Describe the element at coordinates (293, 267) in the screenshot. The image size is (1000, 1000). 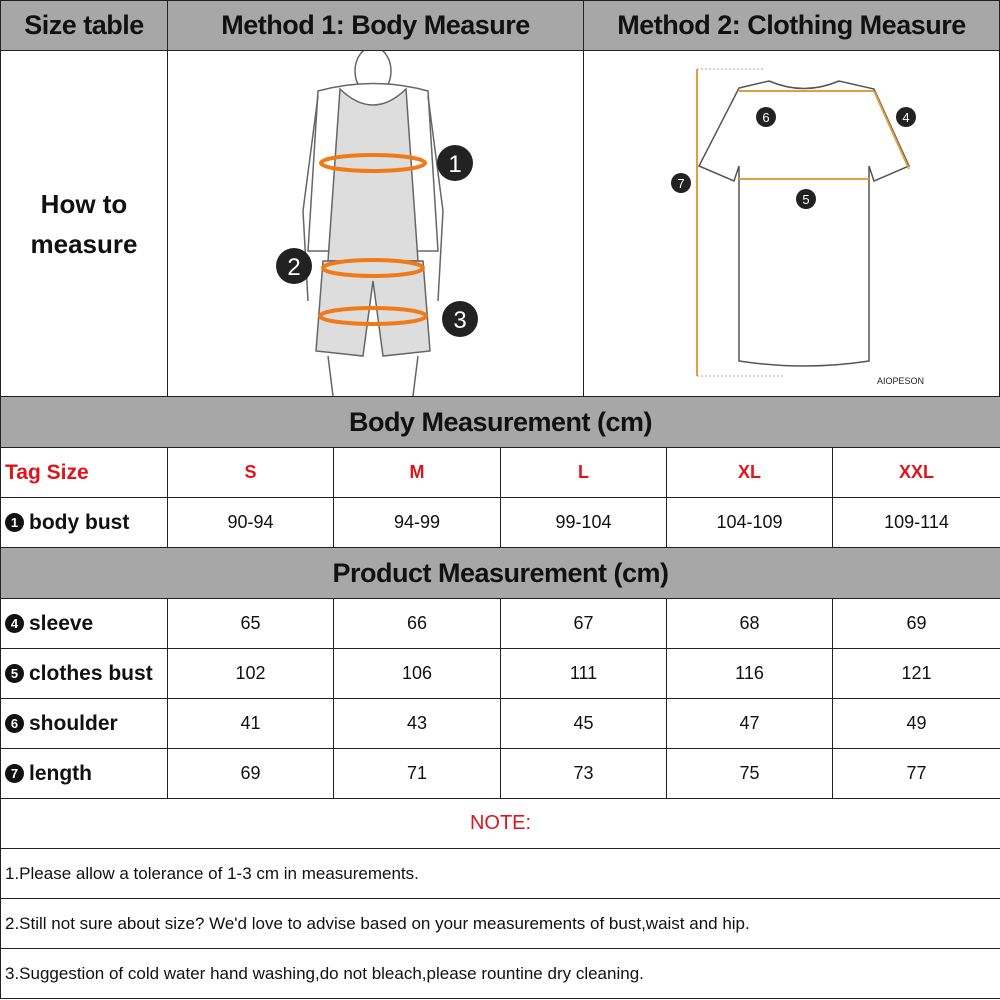
I see `marker-2: 2` at that location.